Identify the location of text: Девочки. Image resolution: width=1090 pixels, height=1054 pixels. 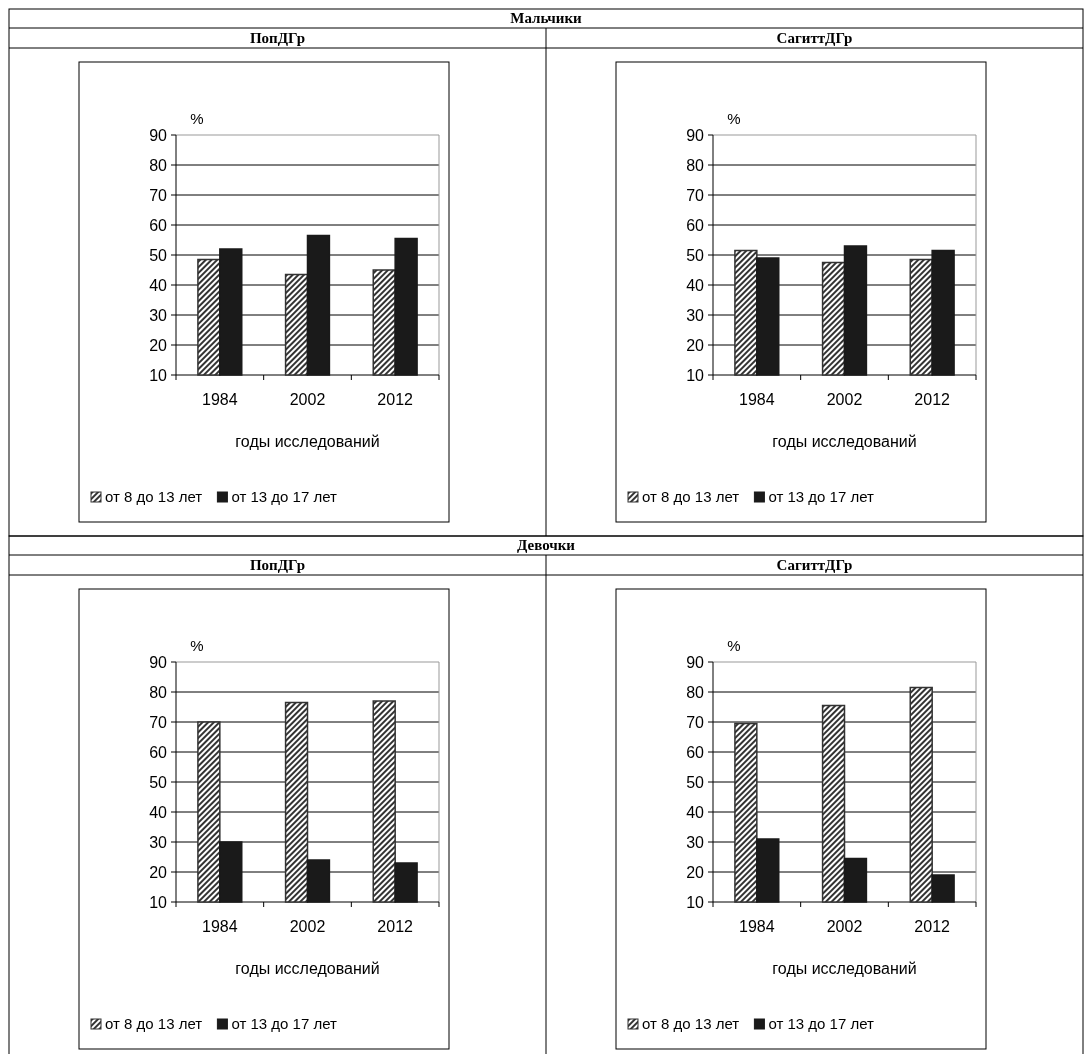
(546, 545).